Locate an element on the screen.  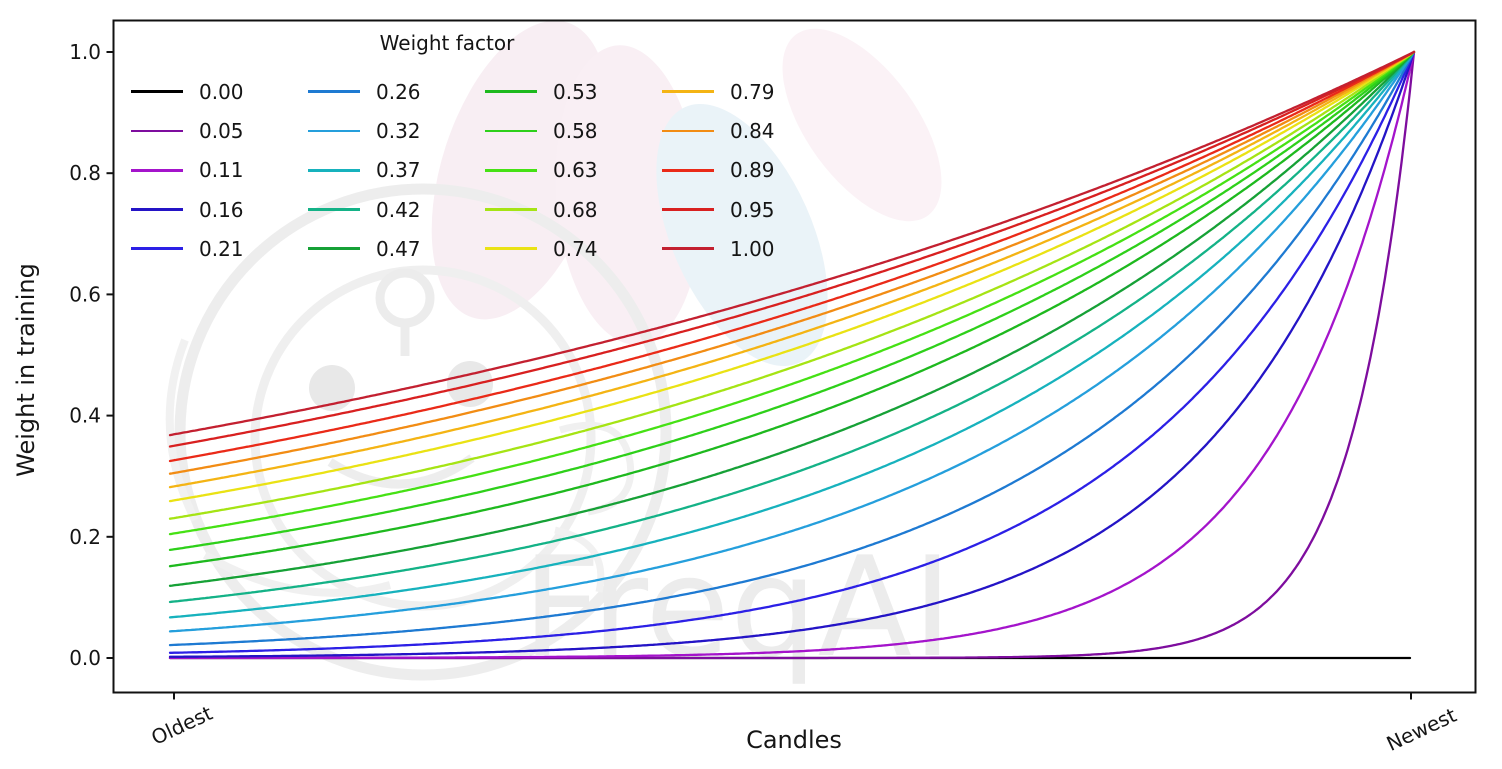
watermark-antenna-icon is located at coordinates (405, 298).